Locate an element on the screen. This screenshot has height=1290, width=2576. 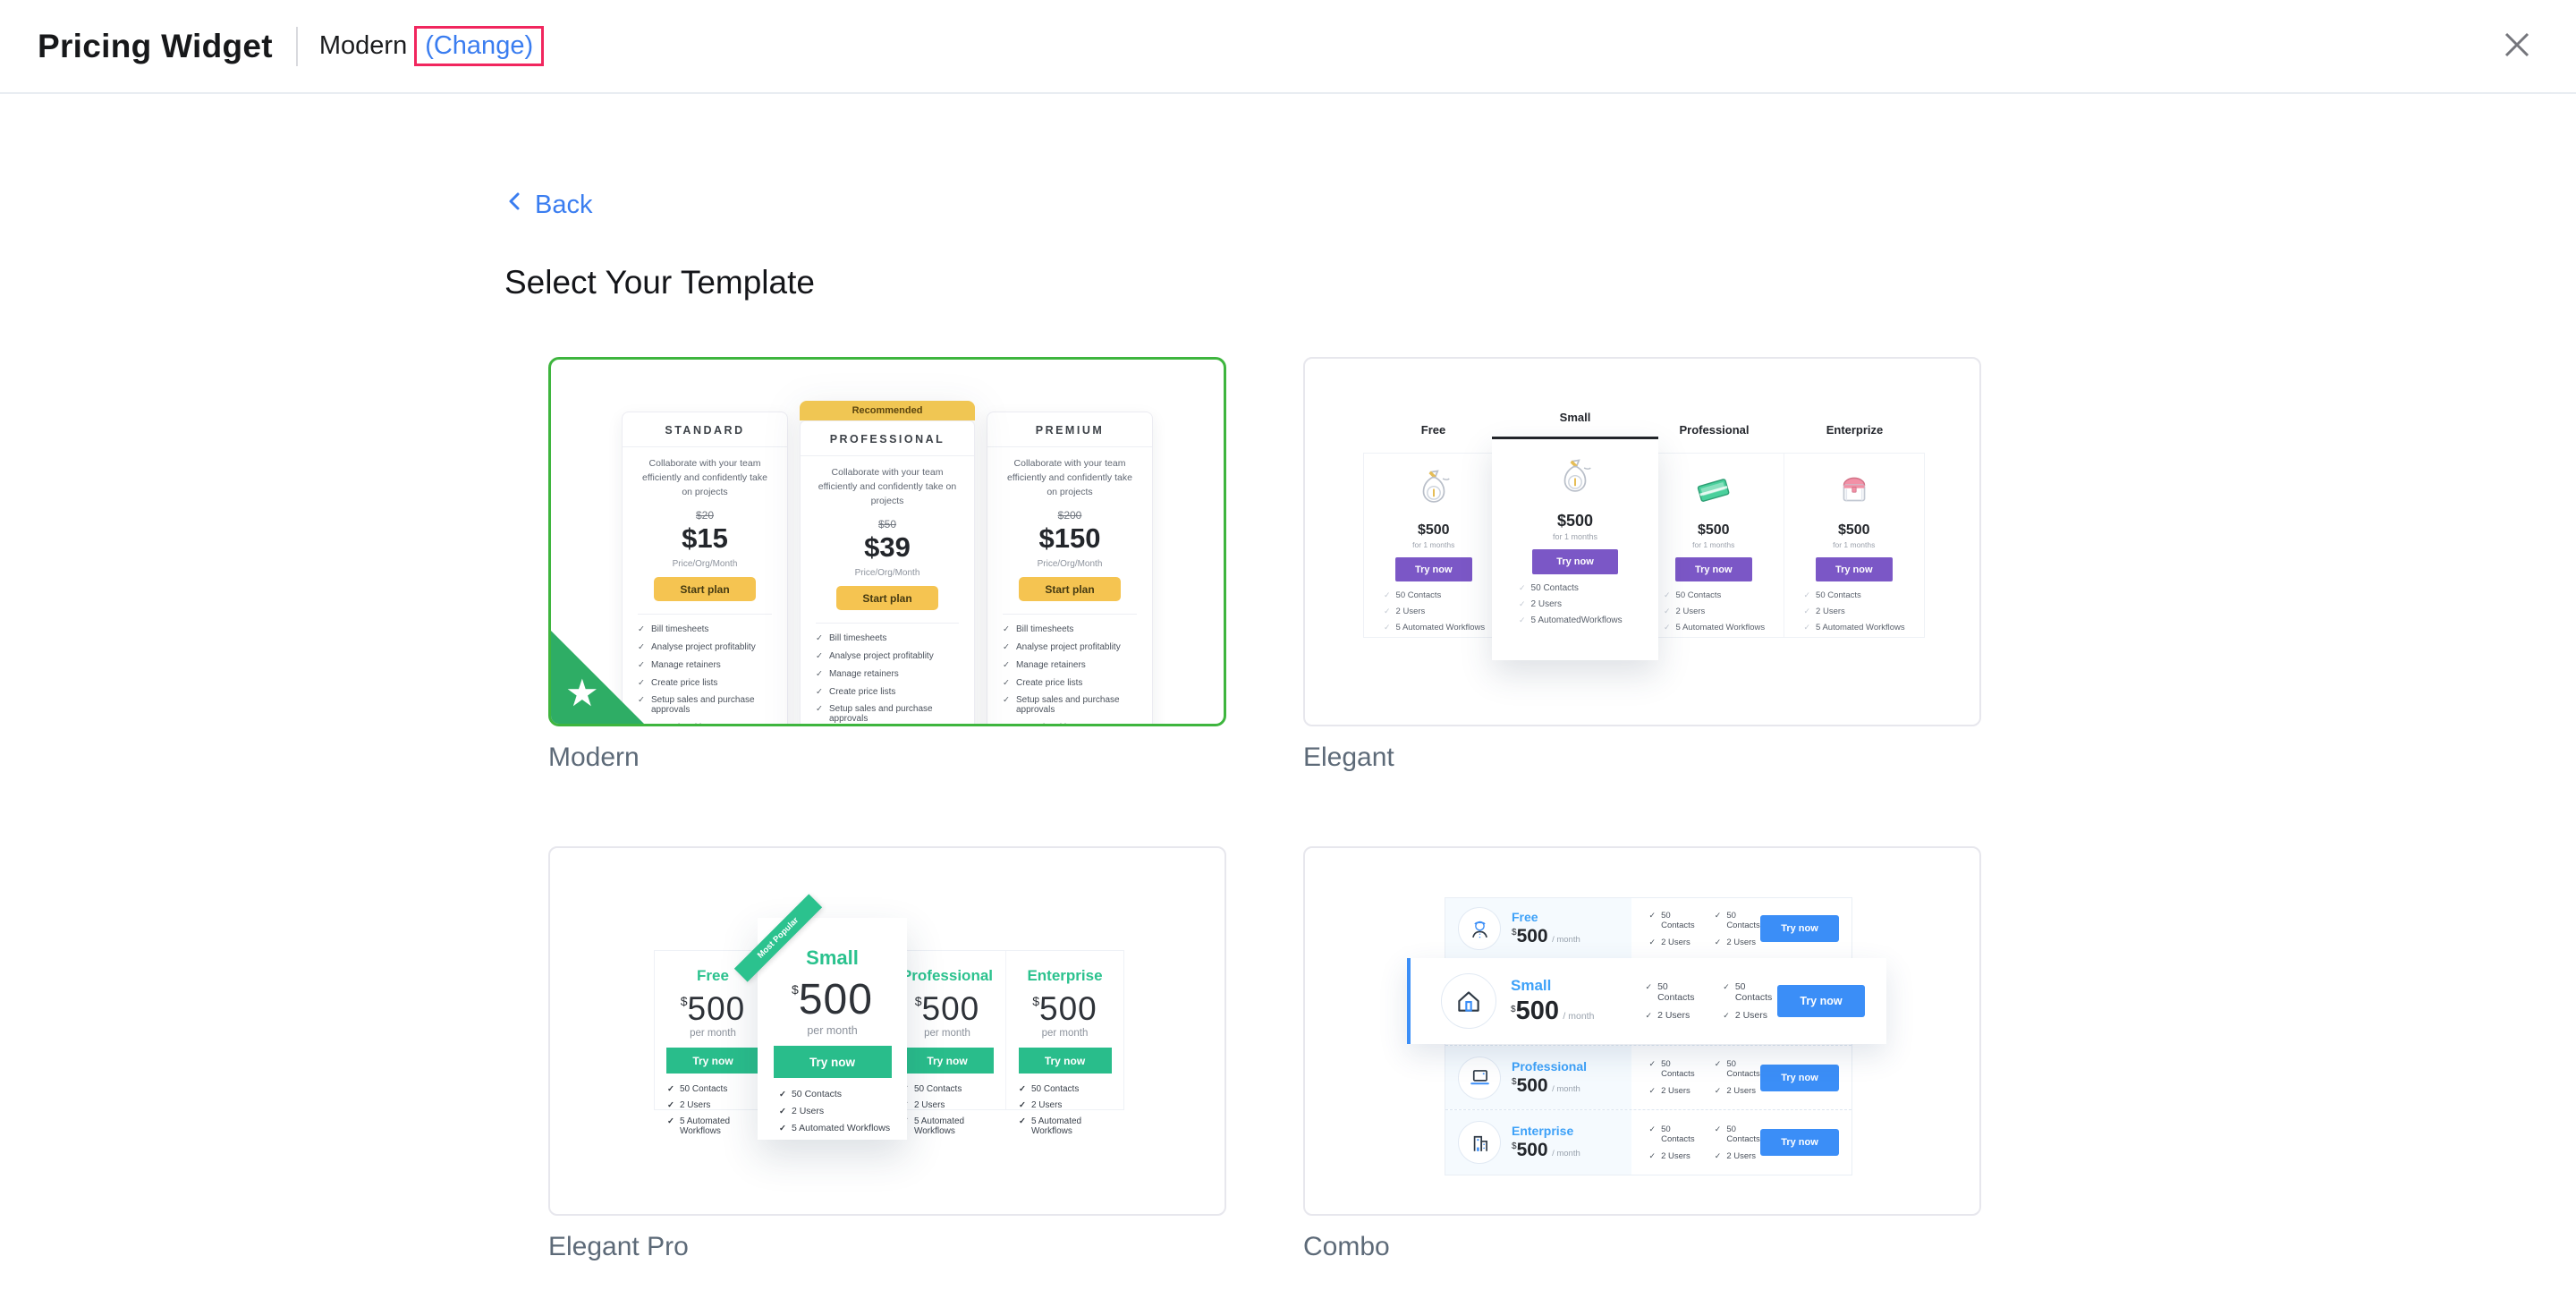
feature-item: ✓ Bill timesheets is located at coordinates (1070, 629).